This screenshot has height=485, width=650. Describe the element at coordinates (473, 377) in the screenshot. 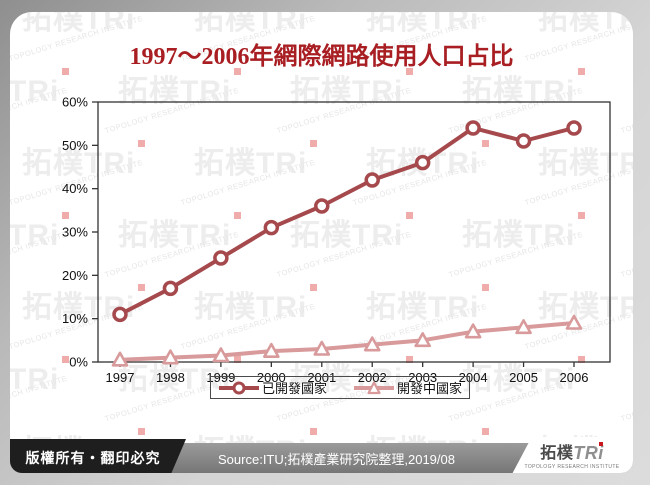

I see `x-axis-label: 2004` at that location.